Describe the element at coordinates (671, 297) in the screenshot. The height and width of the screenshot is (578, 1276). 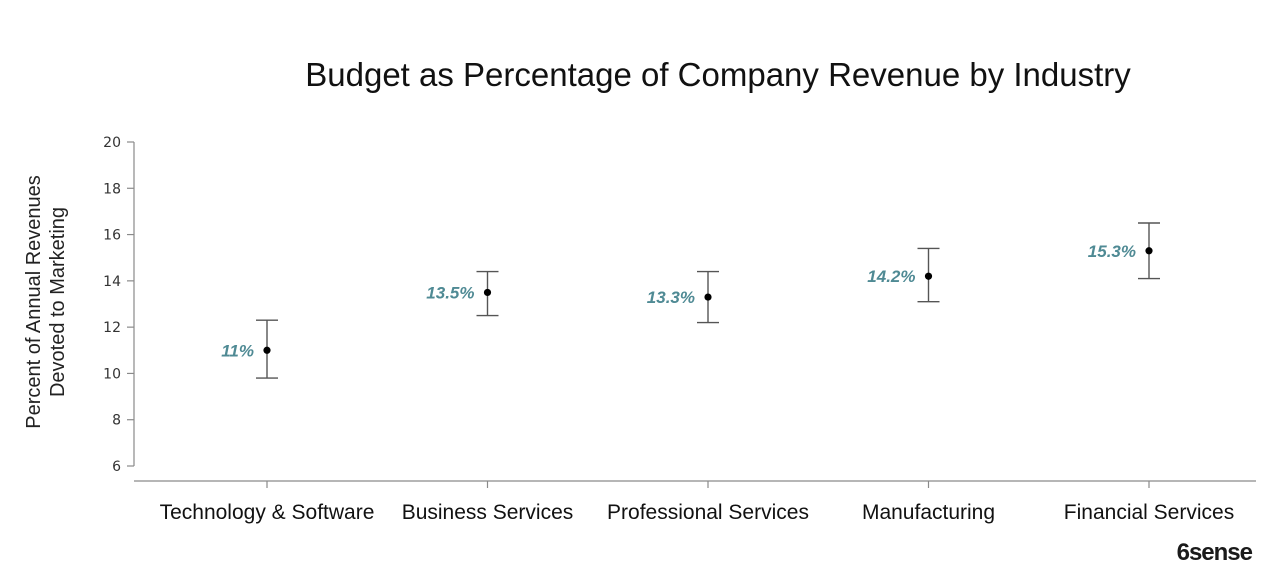
I see `data-label: 13.3%` at that location.